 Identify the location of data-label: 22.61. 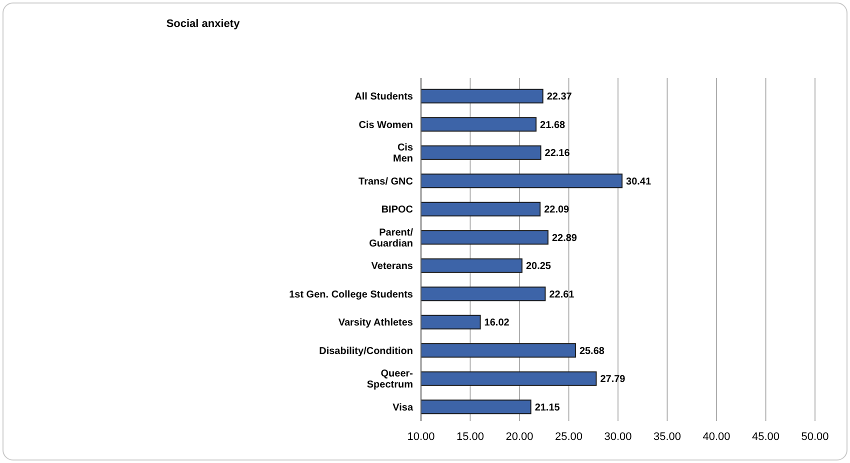
(562, 294).